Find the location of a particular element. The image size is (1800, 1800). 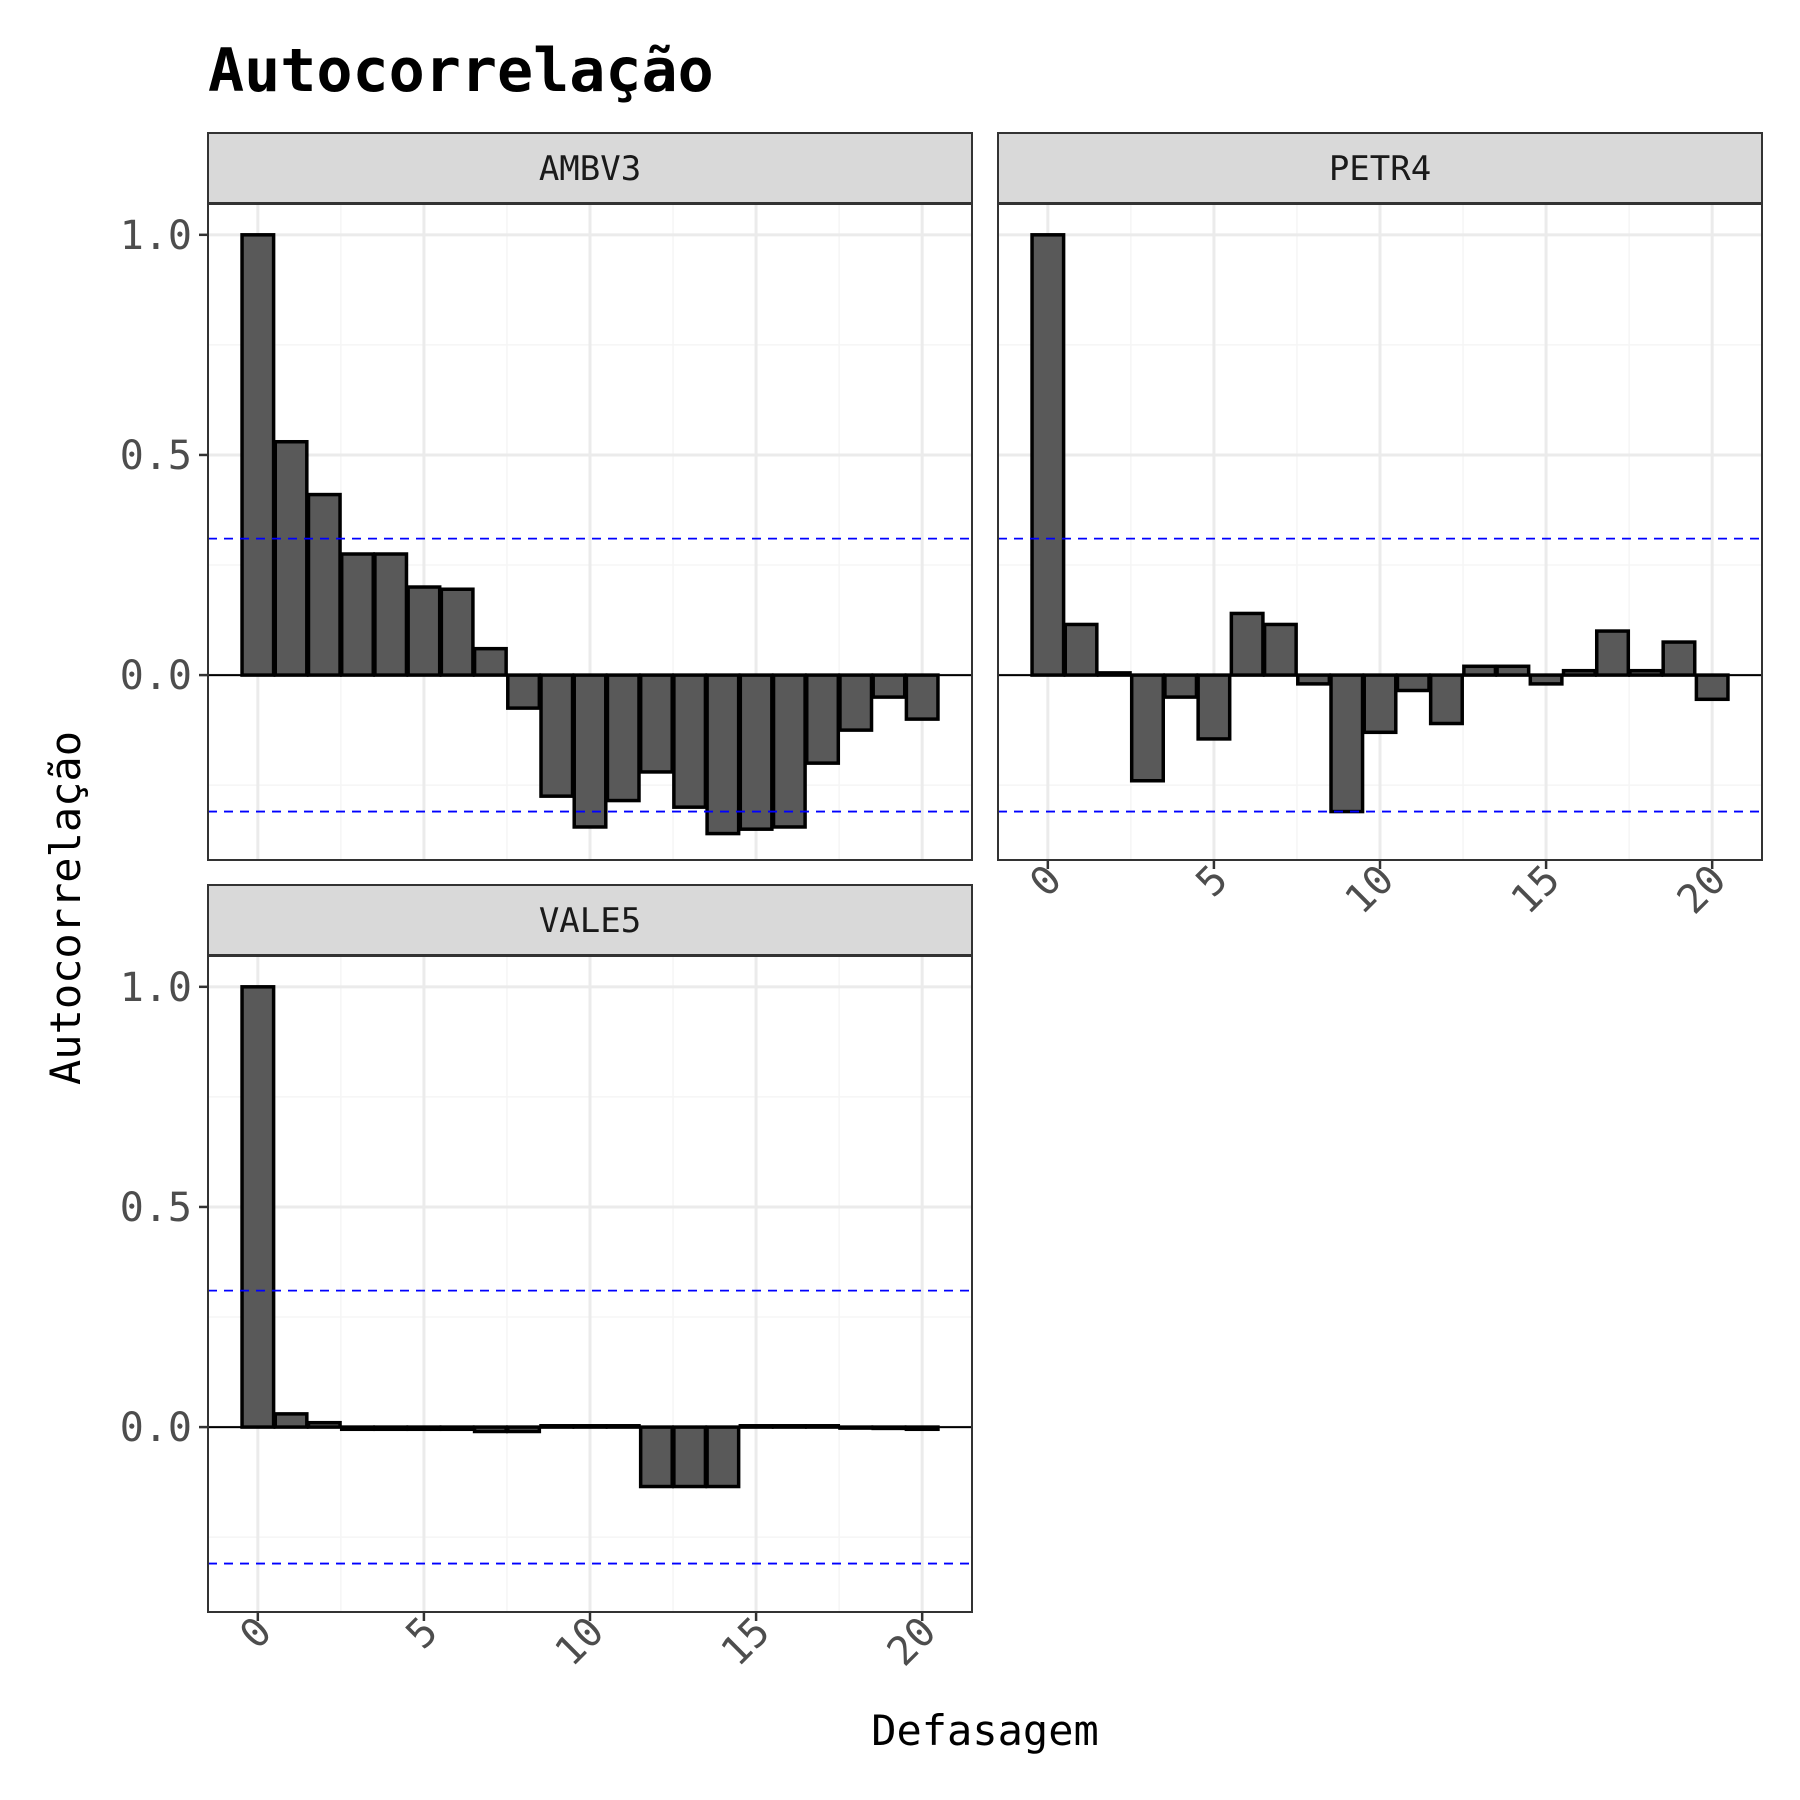

facet-strip-label: AMBV3 is located at coordinates (590, 169).